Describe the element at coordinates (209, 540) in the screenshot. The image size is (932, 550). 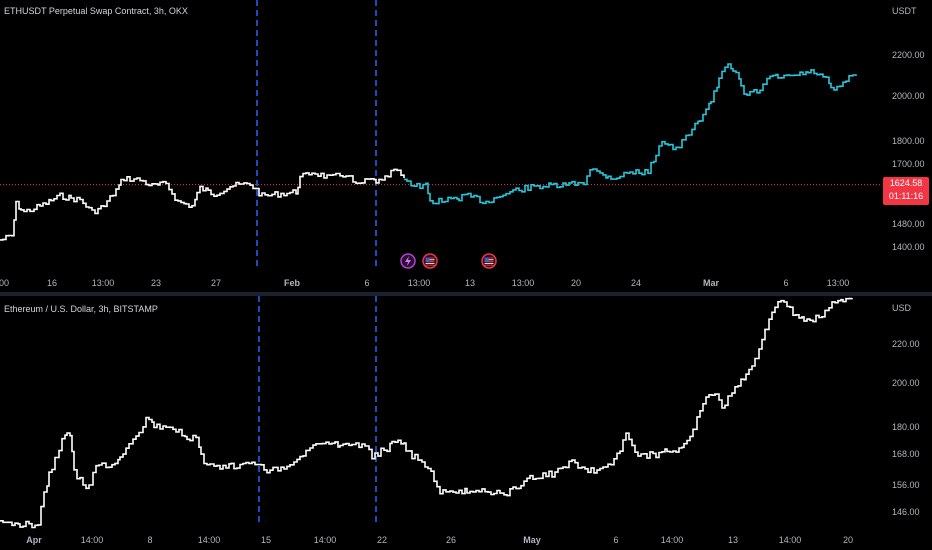
I see `bottom-x-tick-3: 14:00` at that location.